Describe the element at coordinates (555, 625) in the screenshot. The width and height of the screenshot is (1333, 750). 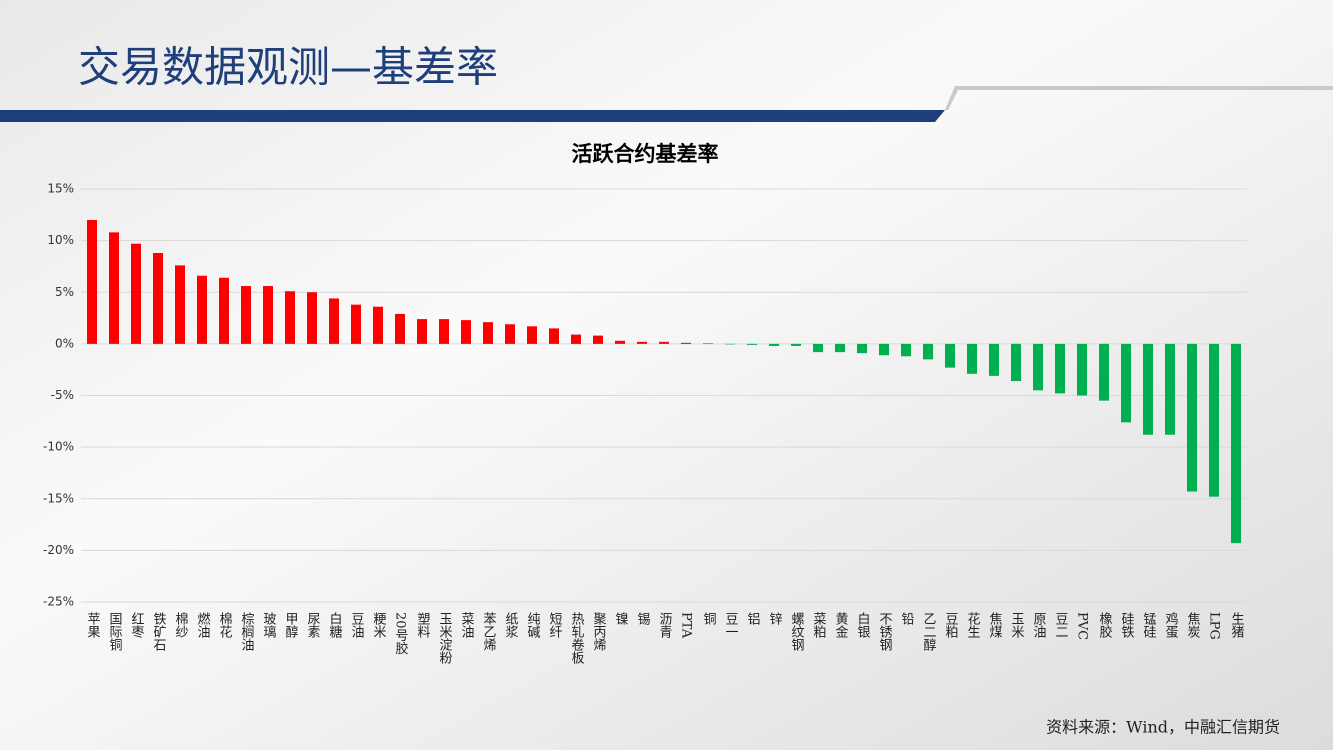
I see `x-tick-label: 短纤` at that location.